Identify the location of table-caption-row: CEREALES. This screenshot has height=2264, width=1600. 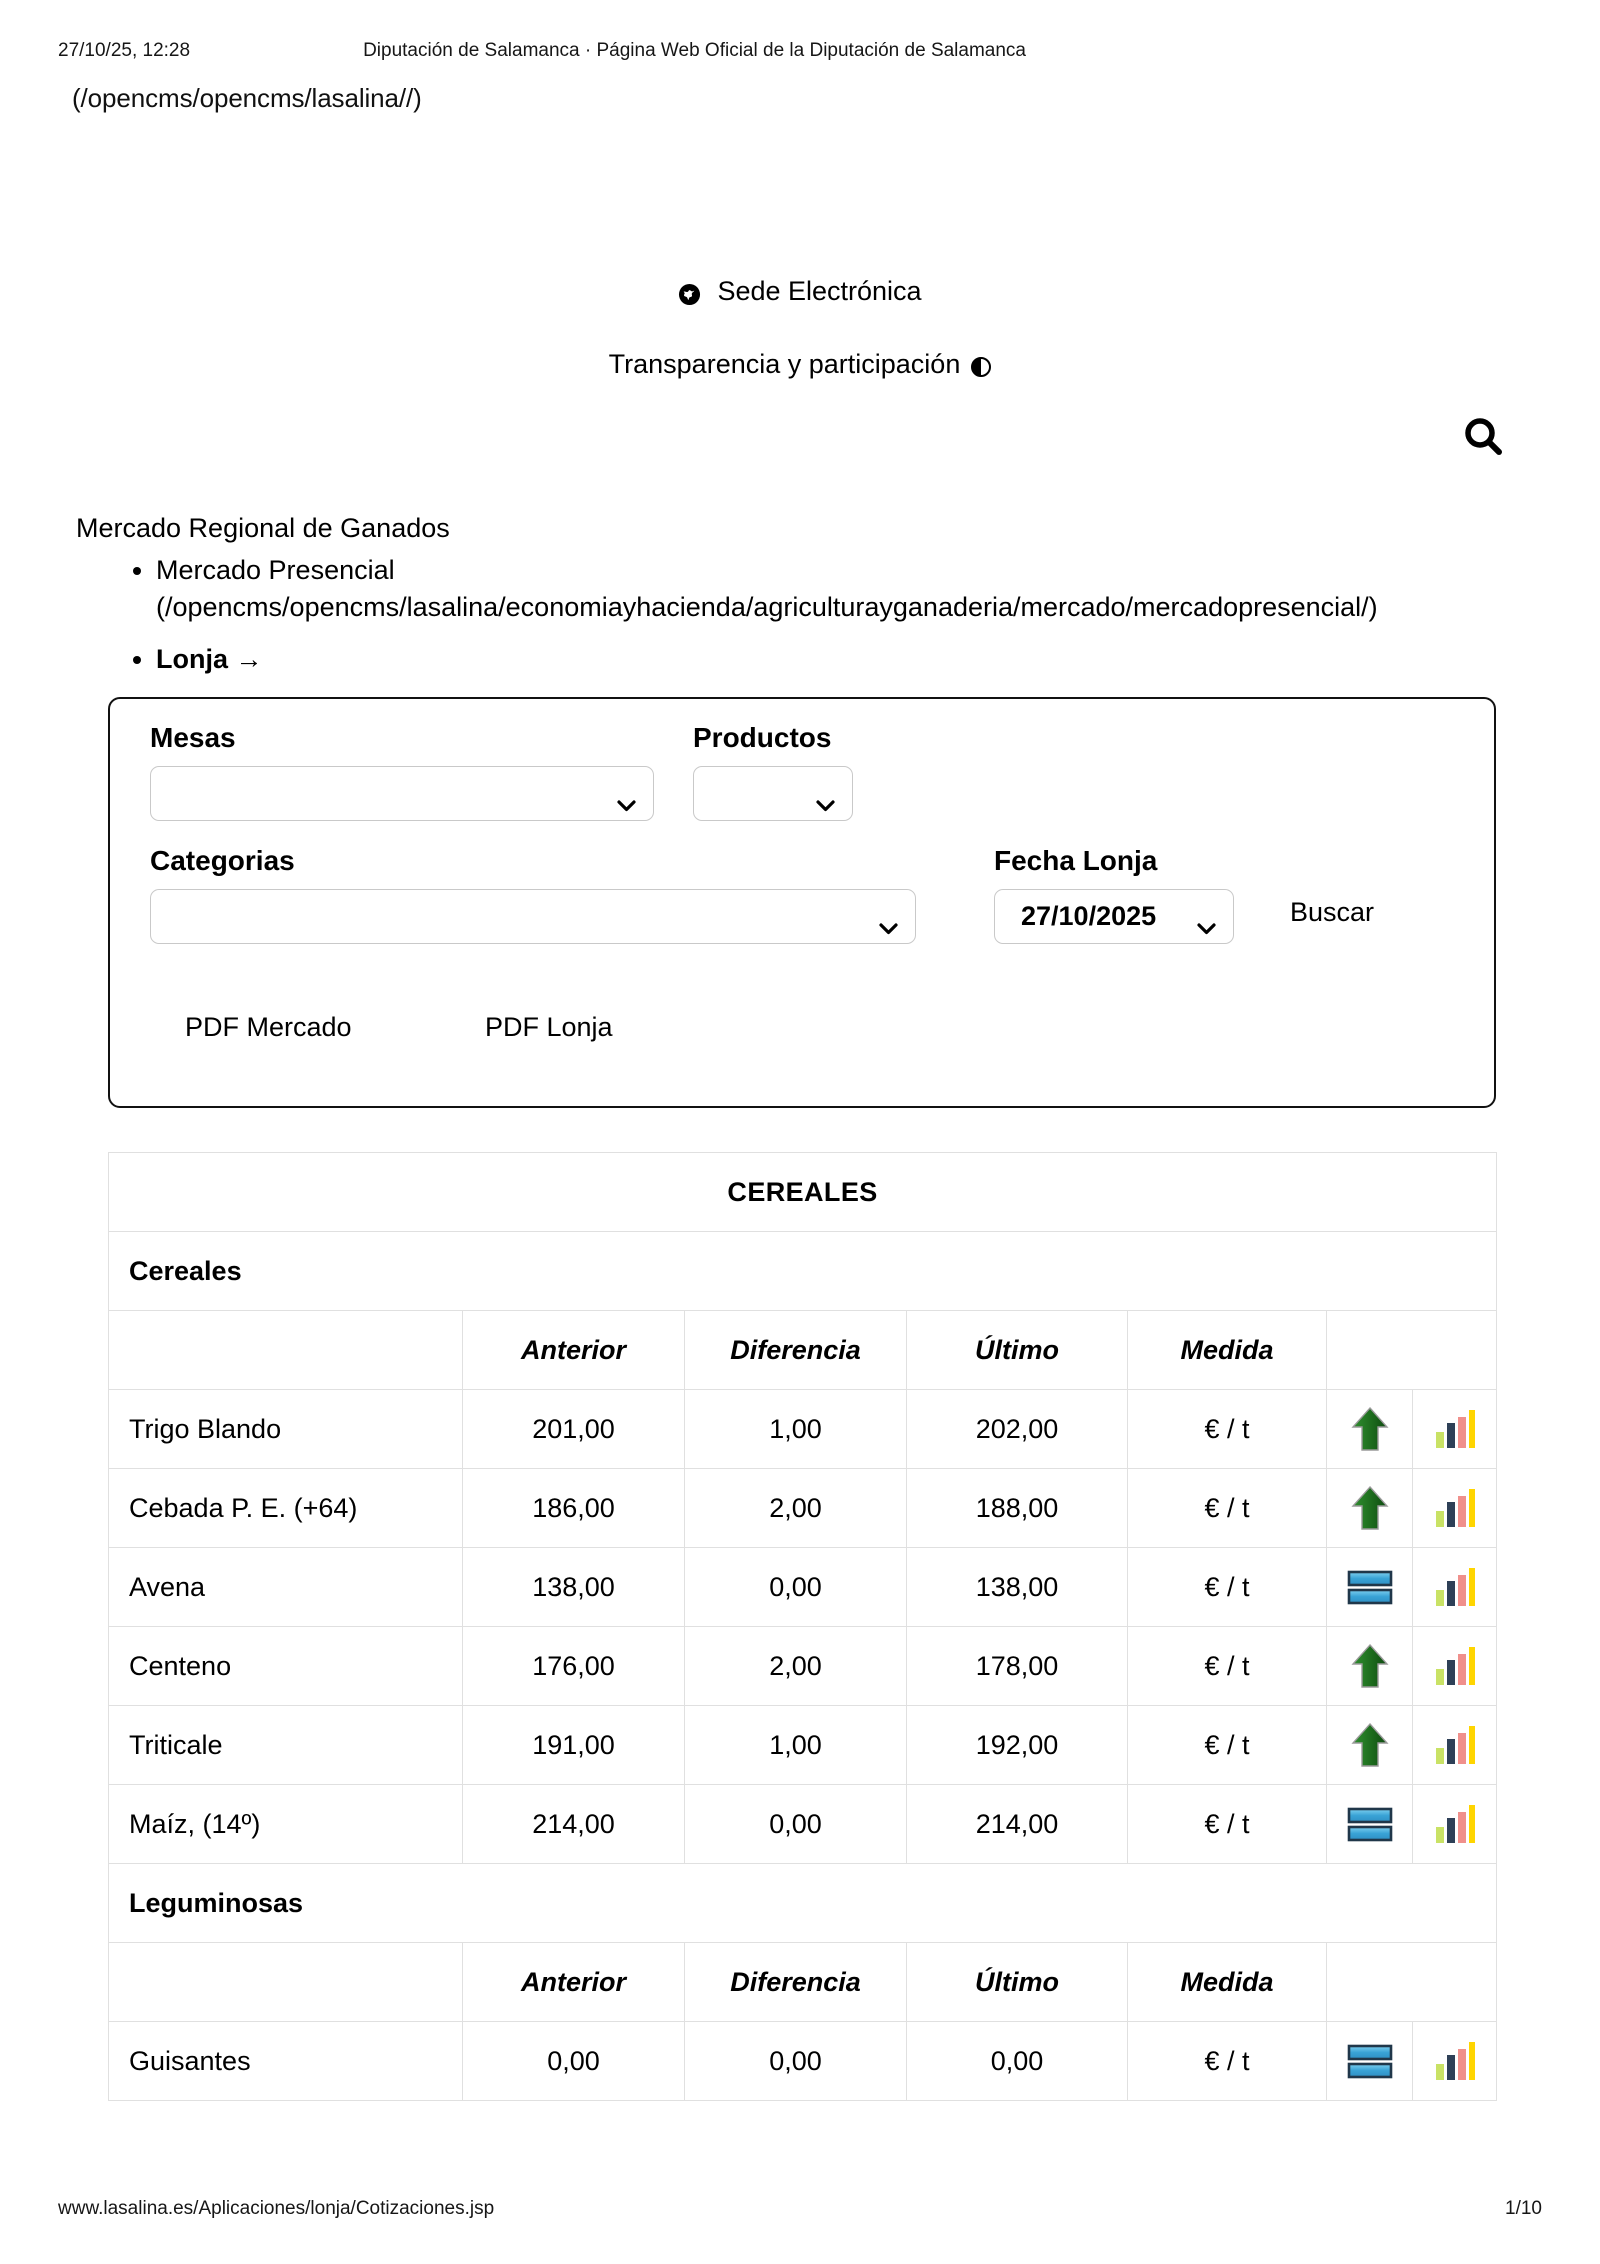
(802, 1192).